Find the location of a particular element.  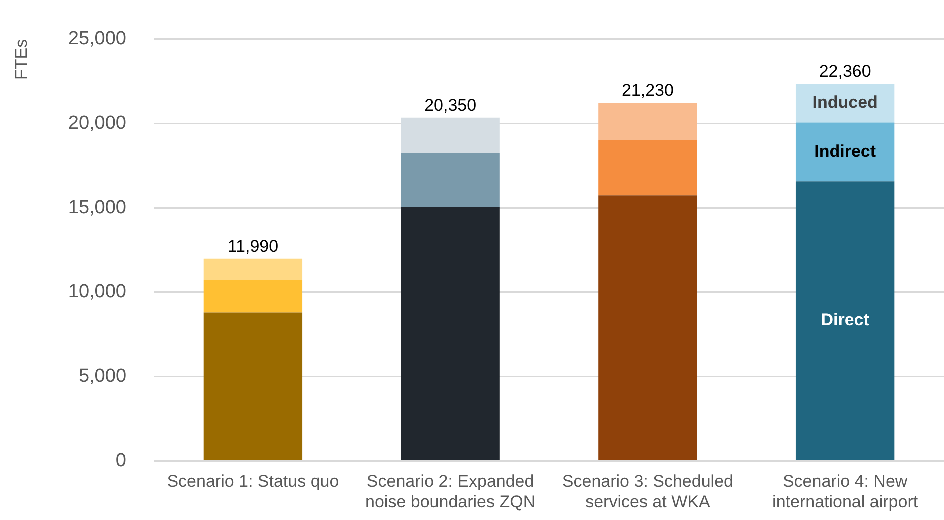

y-tick-label: 5,000 is located at coordinates (102, 377).